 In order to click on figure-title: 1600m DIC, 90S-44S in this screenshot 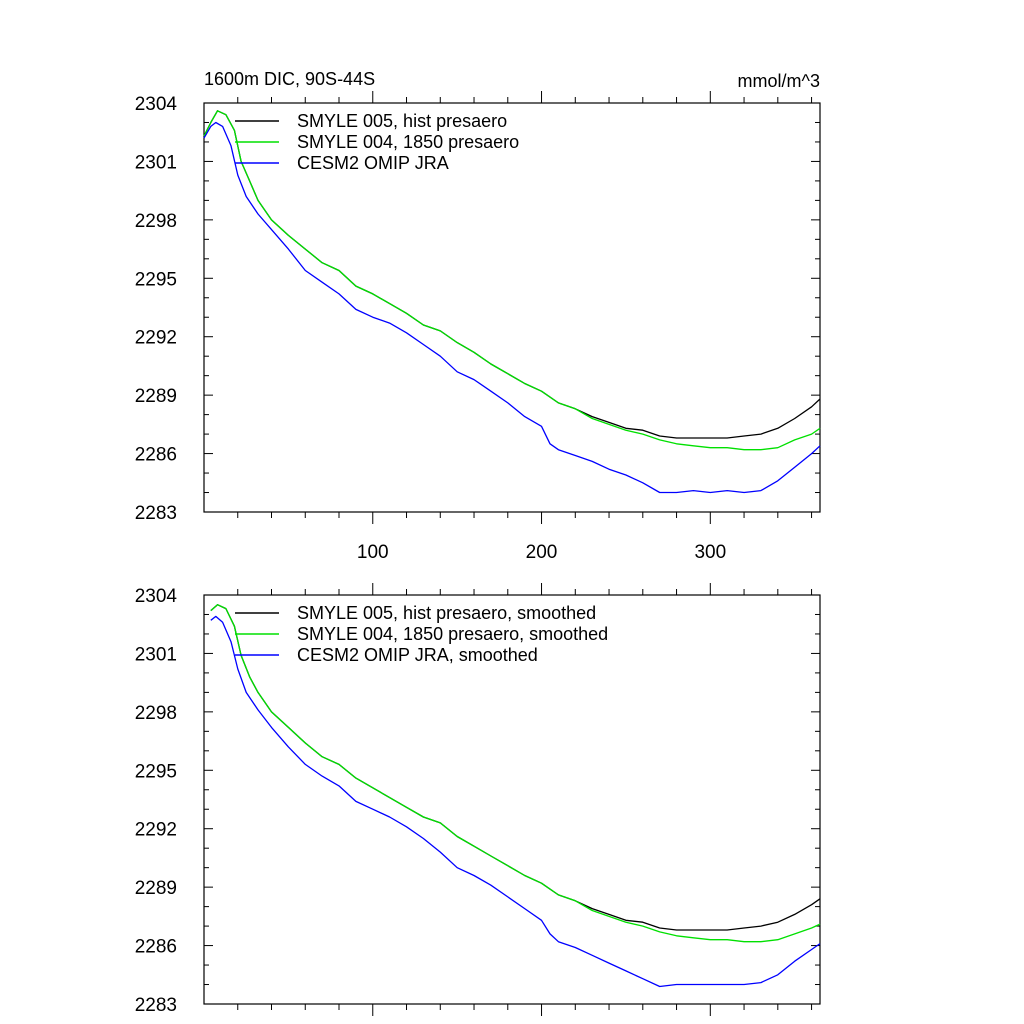, I will do `click(289, 79)`.